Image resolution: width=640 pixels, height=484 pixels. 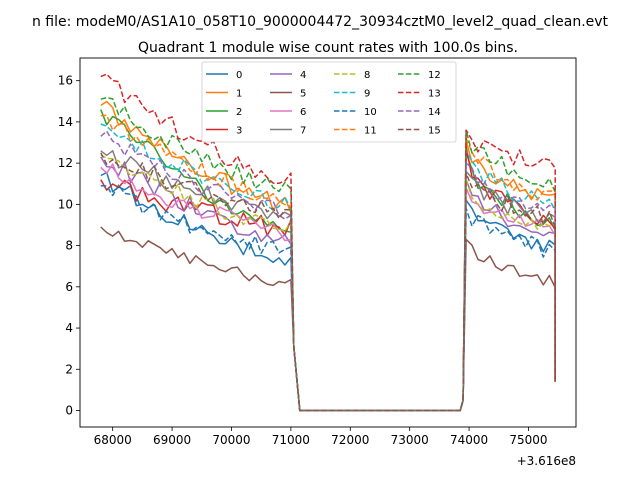 What do you see at coordinates (367, 94) in the screenshot?
I see `legend-label-9: 9` at bounding box center [367, 94].